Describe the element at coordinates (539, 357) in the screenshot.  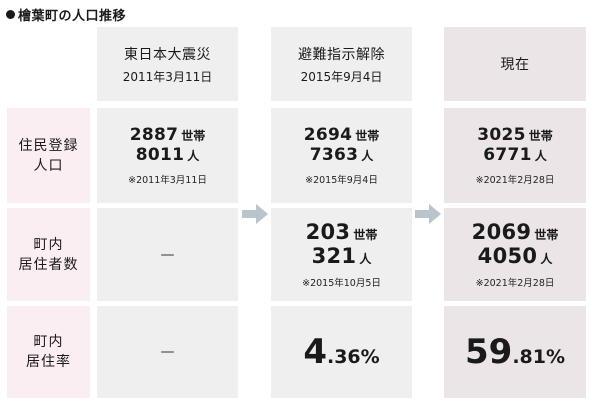
I see `rate-decimal: .81%` at that location.